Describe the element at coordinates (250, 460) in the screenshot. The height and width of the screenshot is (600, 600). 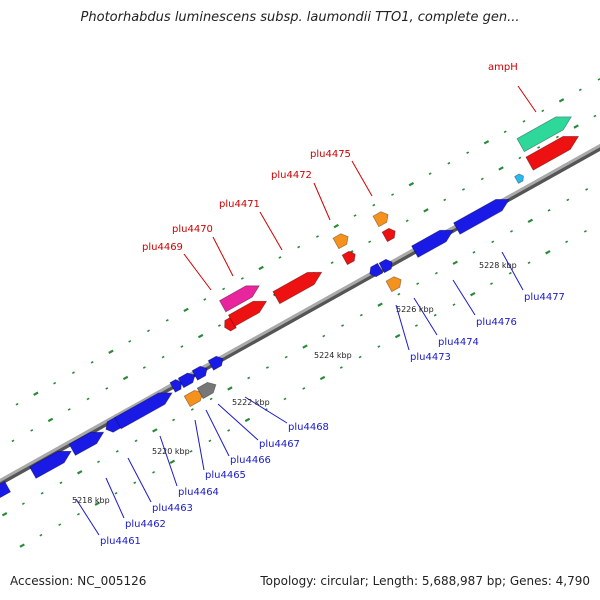
I see `label-plu4466: plu4466` at that location.